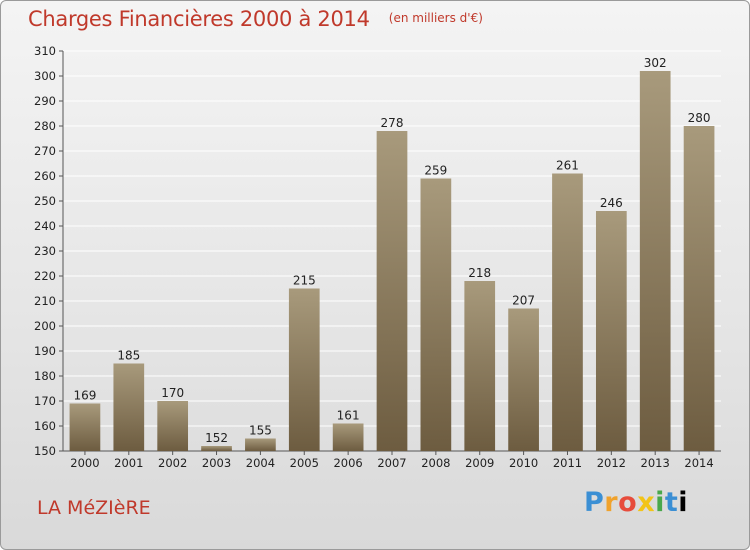 This screenshot has height=550, width=750. I want to click on x-tick-label: 2009, so click(479, 463).